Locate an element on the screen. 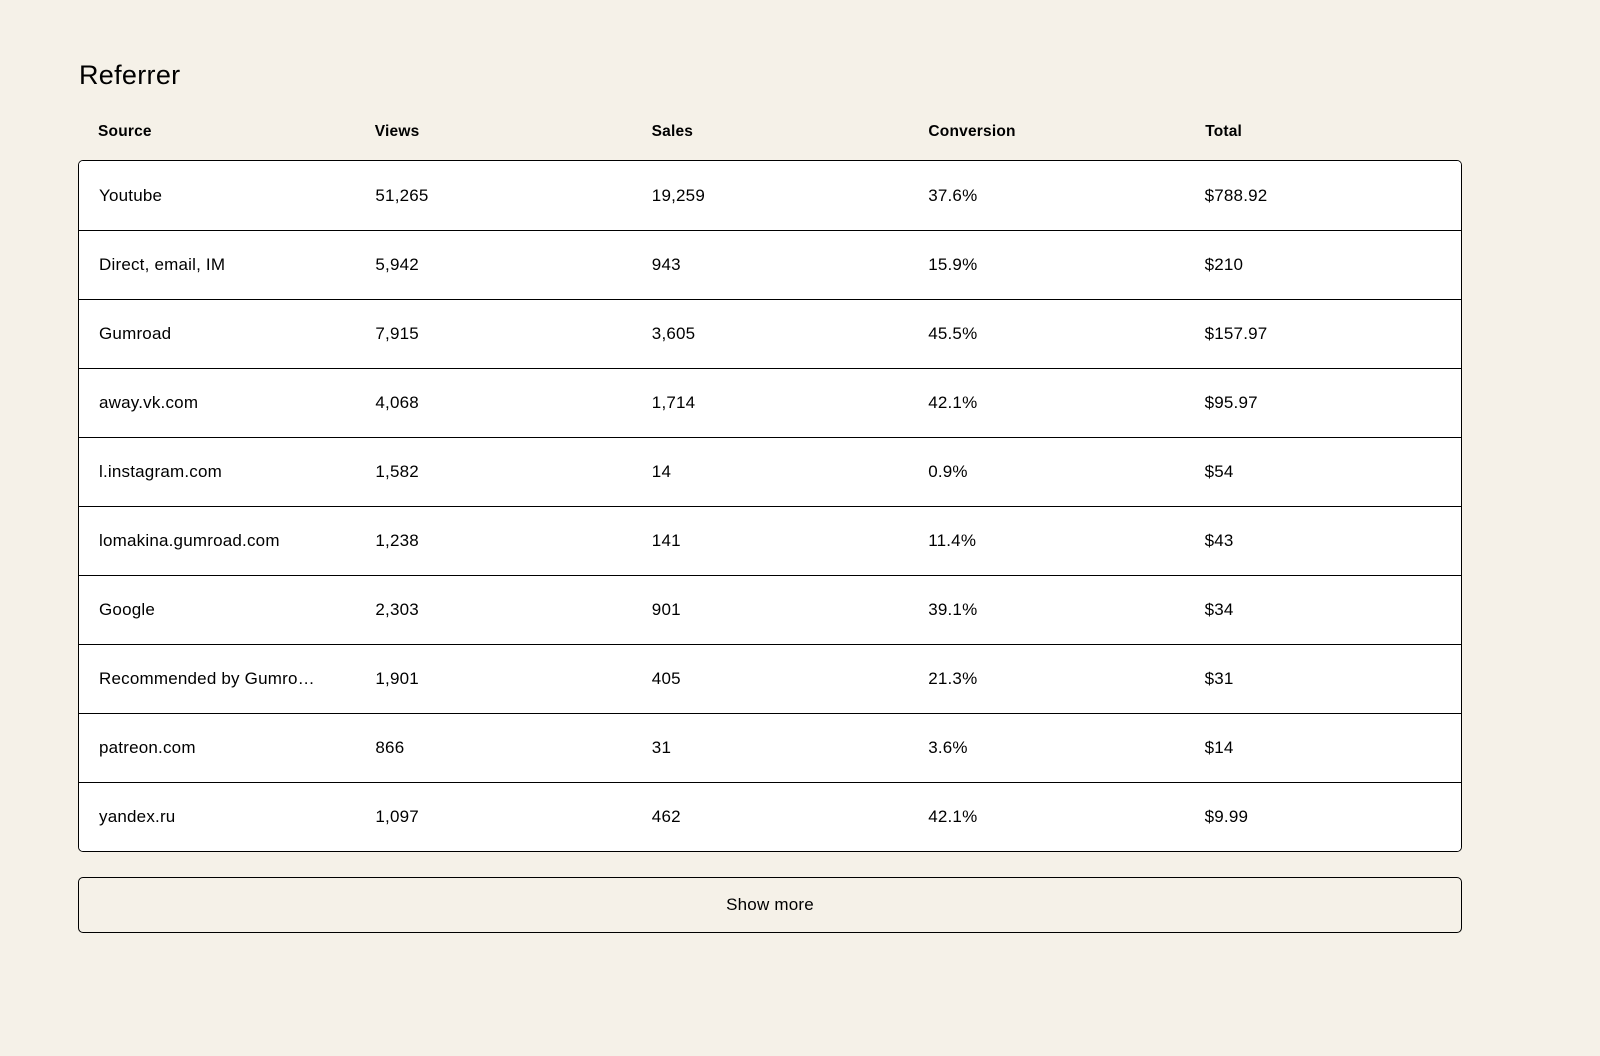 This screenshot has width=1600, height=1056. cell-conversion: 45.5% is located at coordinates (953, 333).